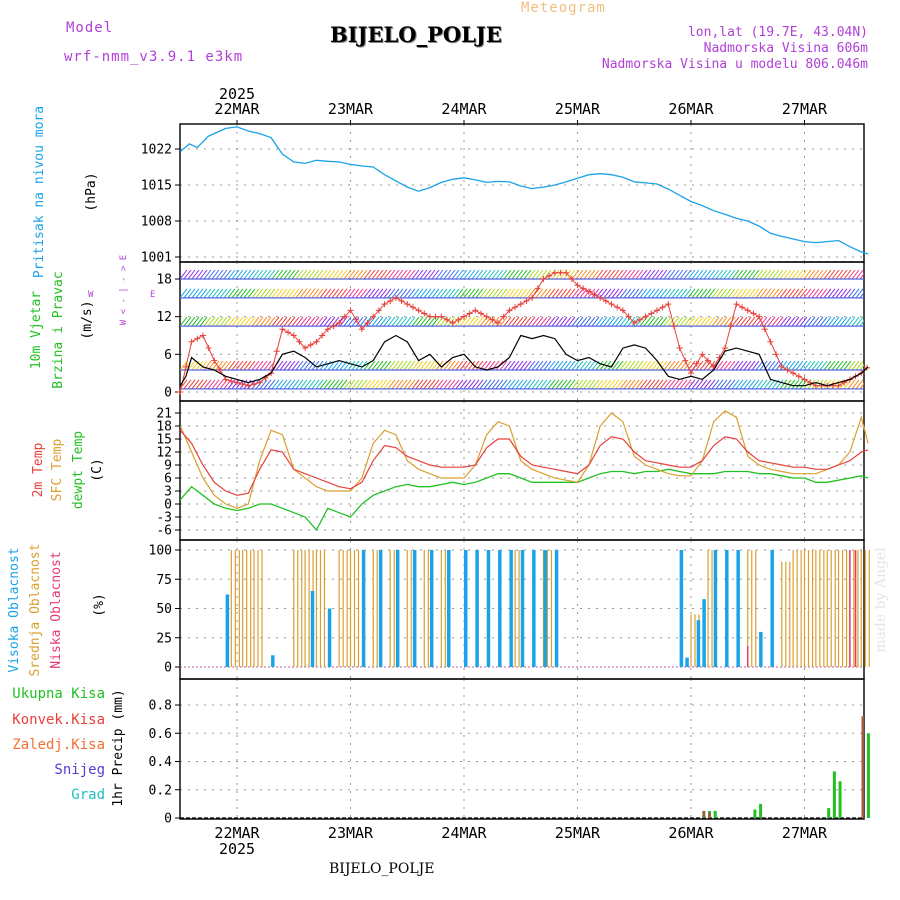 Image resolution: width=900 pixels, height=900 pixels. I want to click on y-tick-label: 0.6, so click(160, 734).